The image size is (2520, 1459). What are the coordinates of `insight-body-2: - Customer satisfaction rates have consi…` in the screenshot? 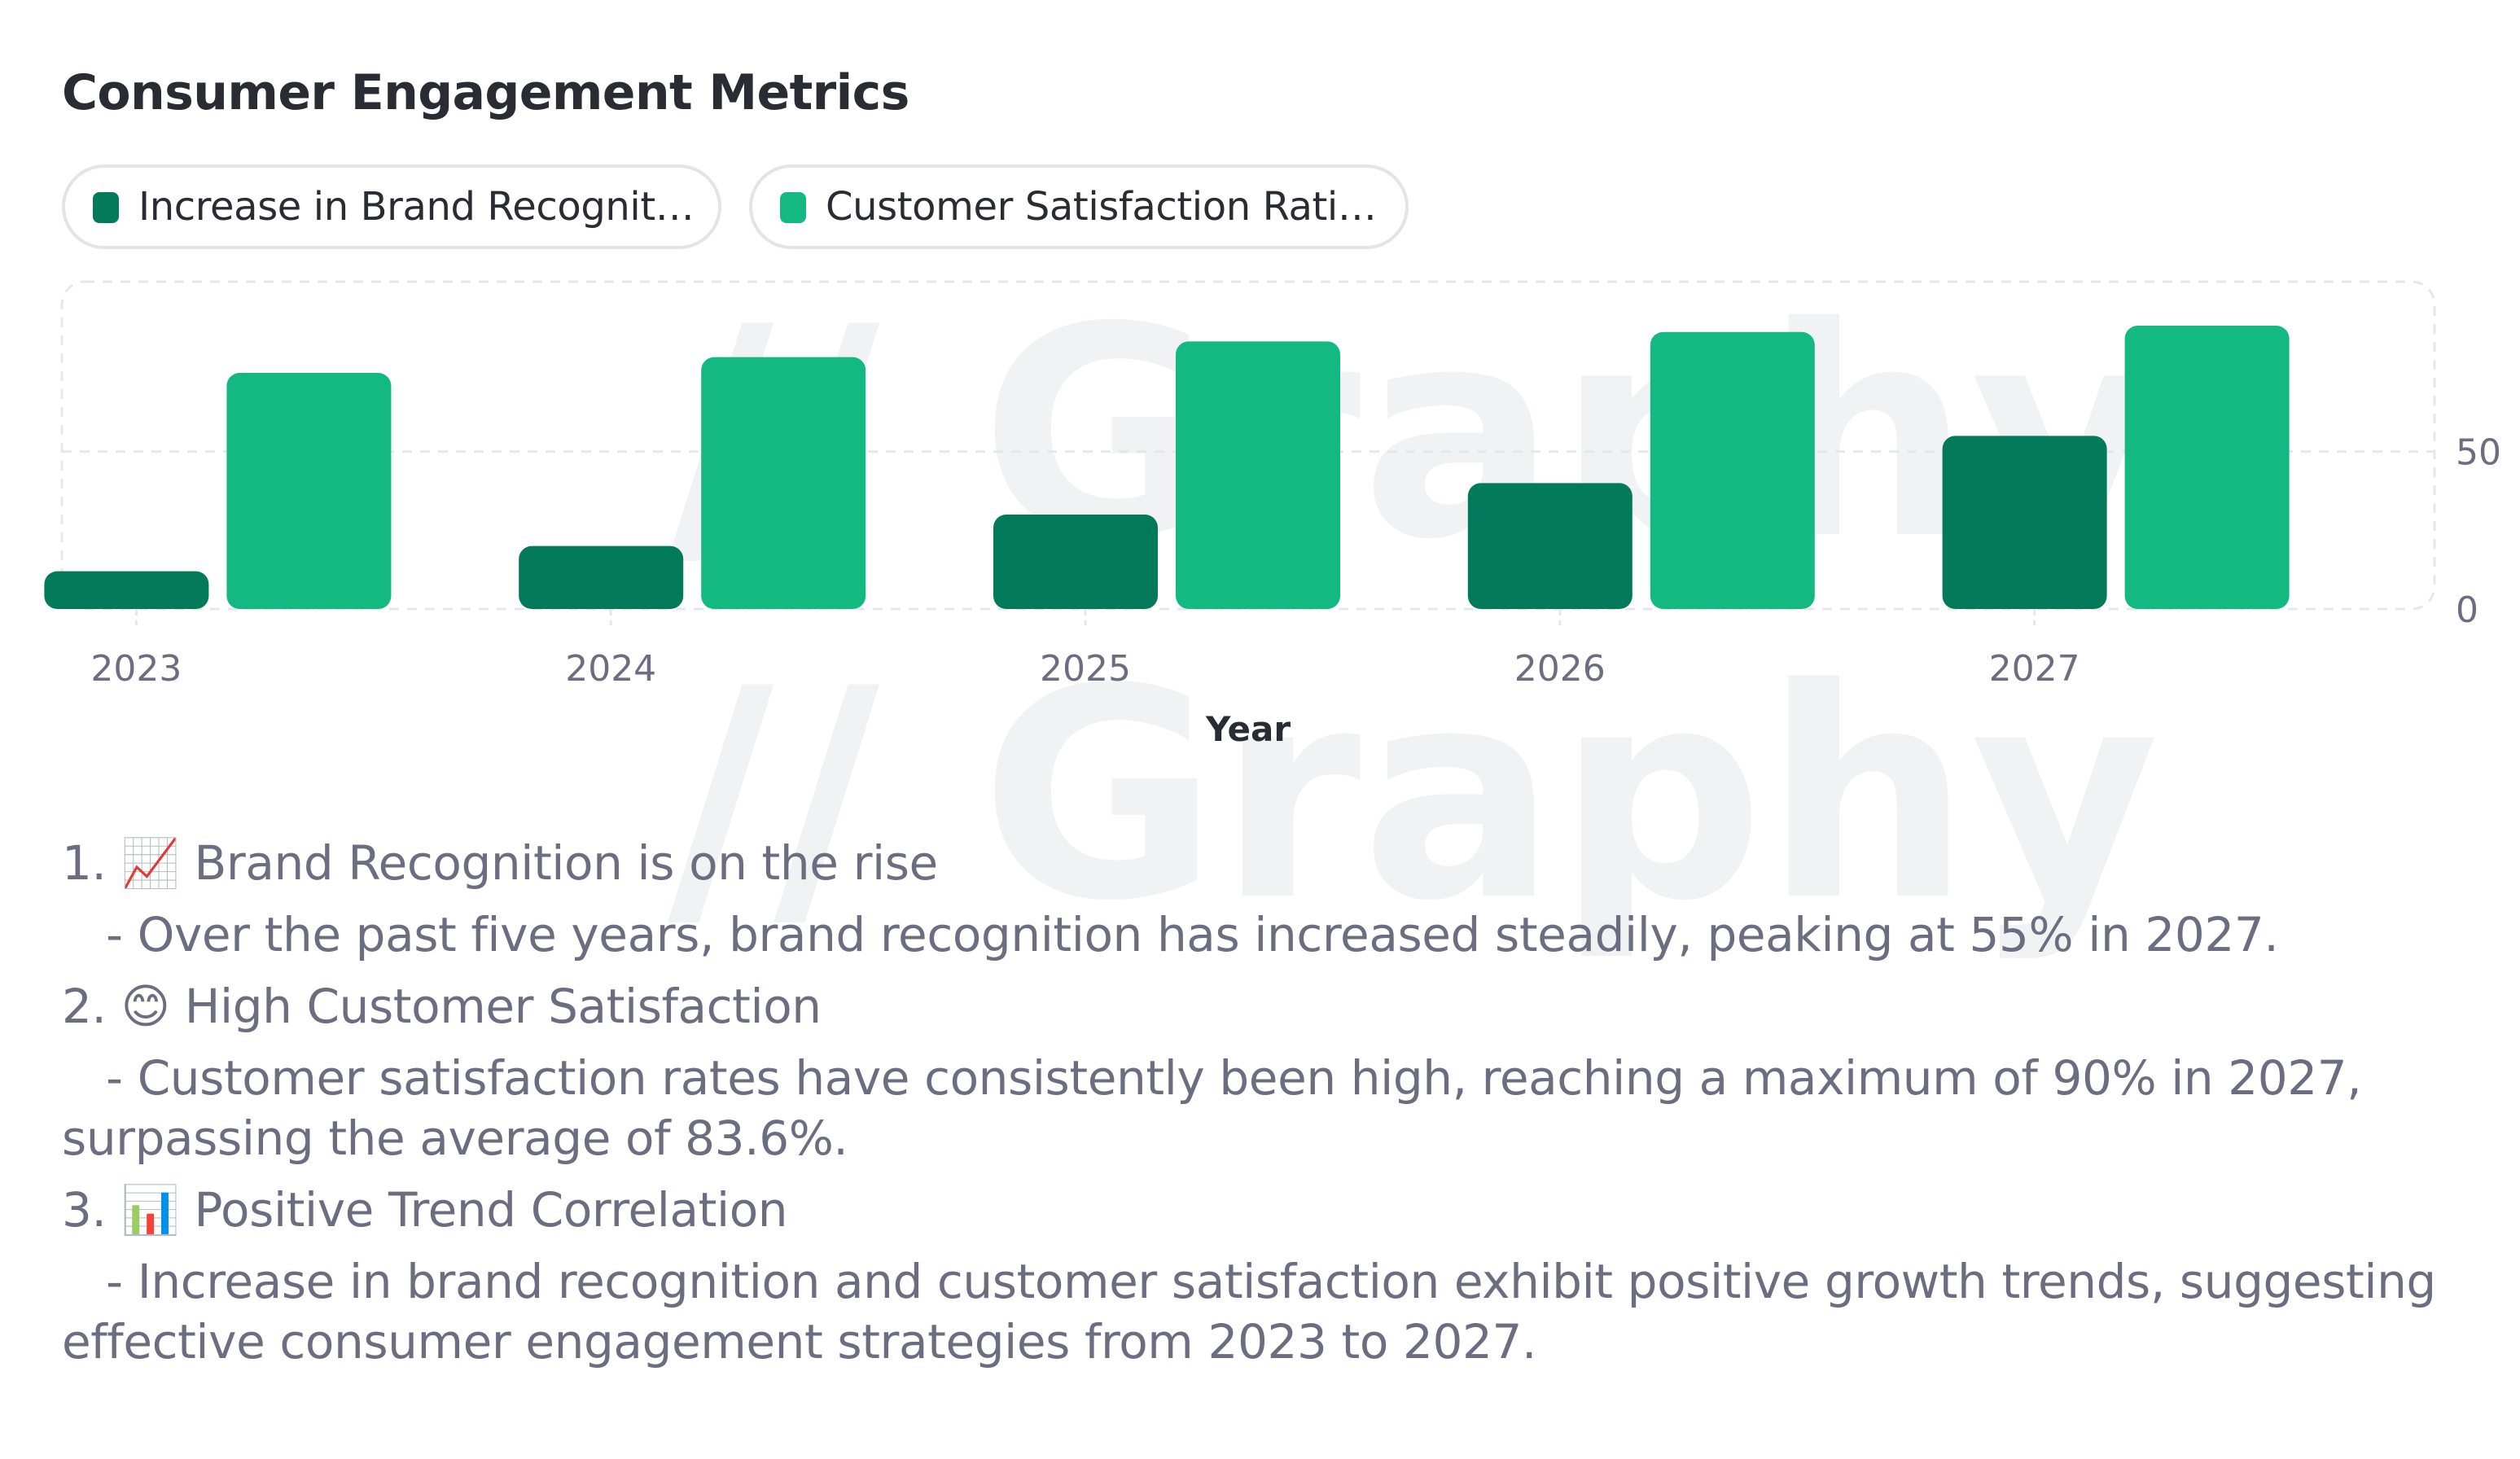 It's located at (1219, 1108).